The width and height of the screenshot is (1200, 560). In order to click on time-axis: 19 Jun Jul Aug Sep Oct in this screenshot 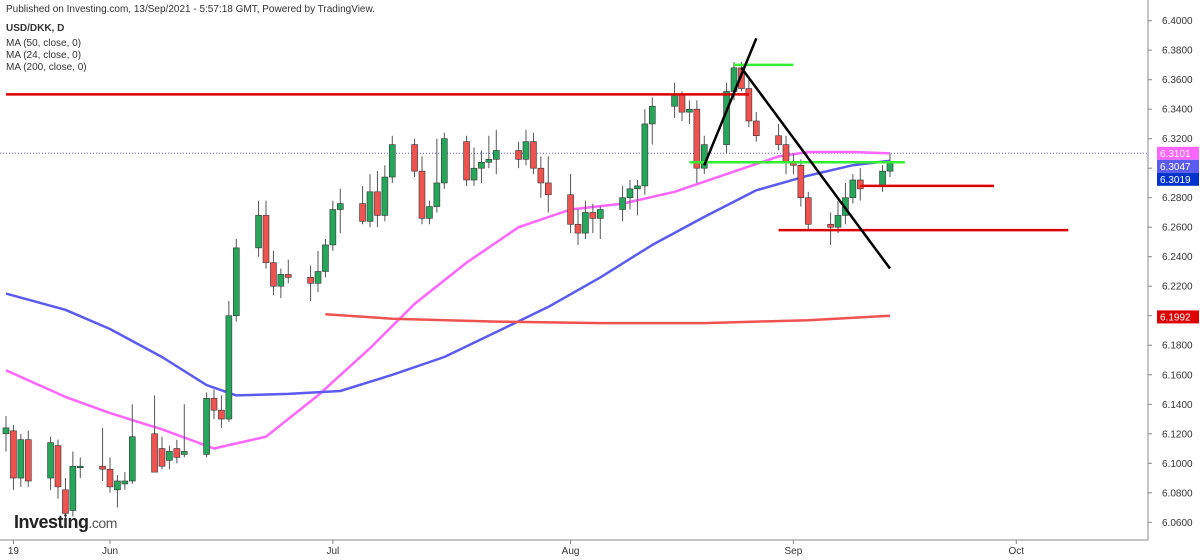, I will do `click(574, 548)`.